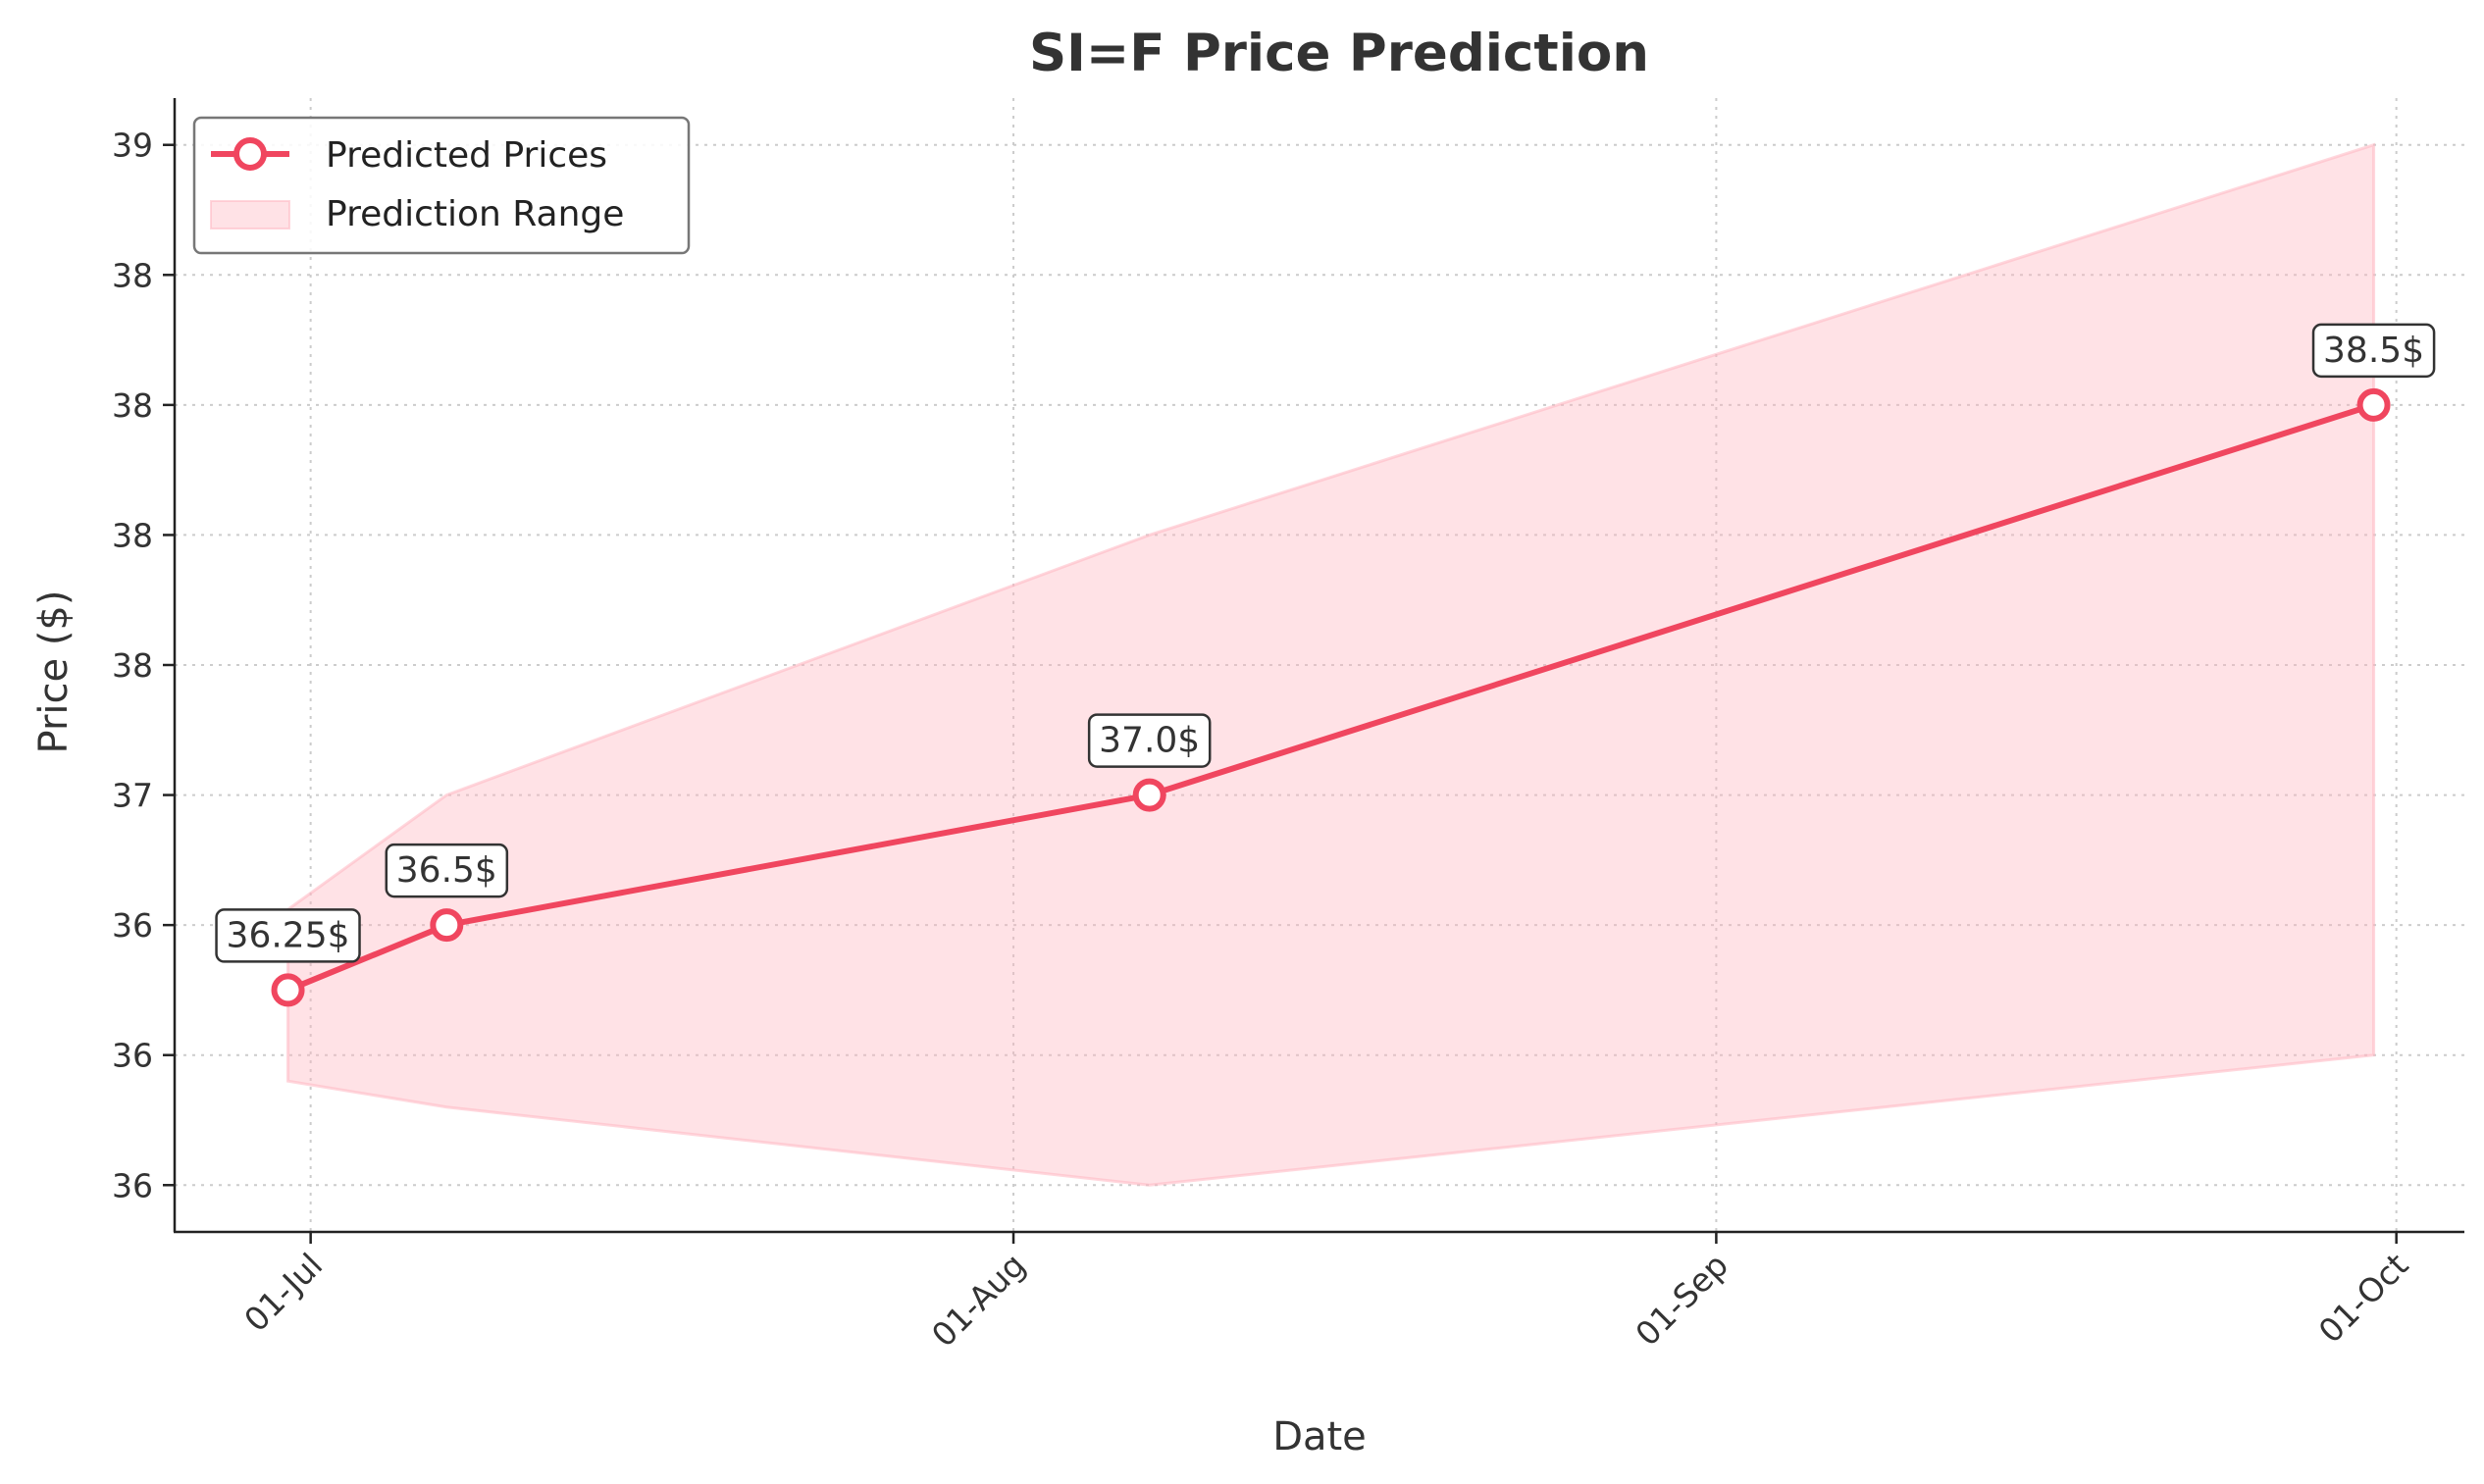 Image resolution: width=2484 pixels, height=1484 pixels. I want to click on data-label: 37.0$, so click(1150, 740).